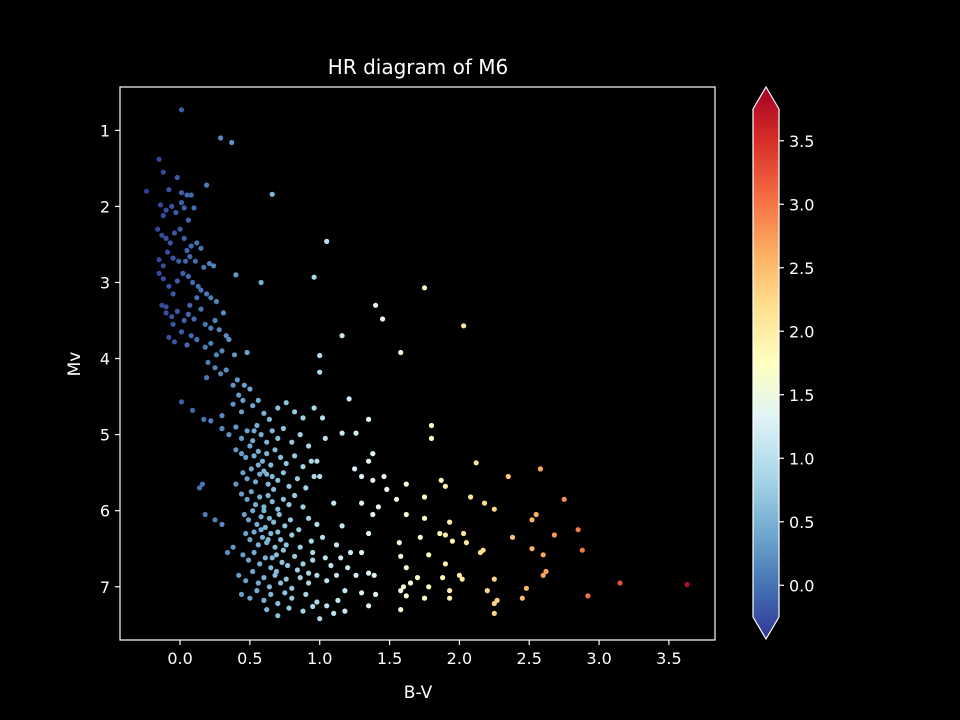 This screenshot has height=720, width=960. Describe the element at coordinates (179, 658) in the screenshot. I see `x-tick-label: 0.0` at that location.